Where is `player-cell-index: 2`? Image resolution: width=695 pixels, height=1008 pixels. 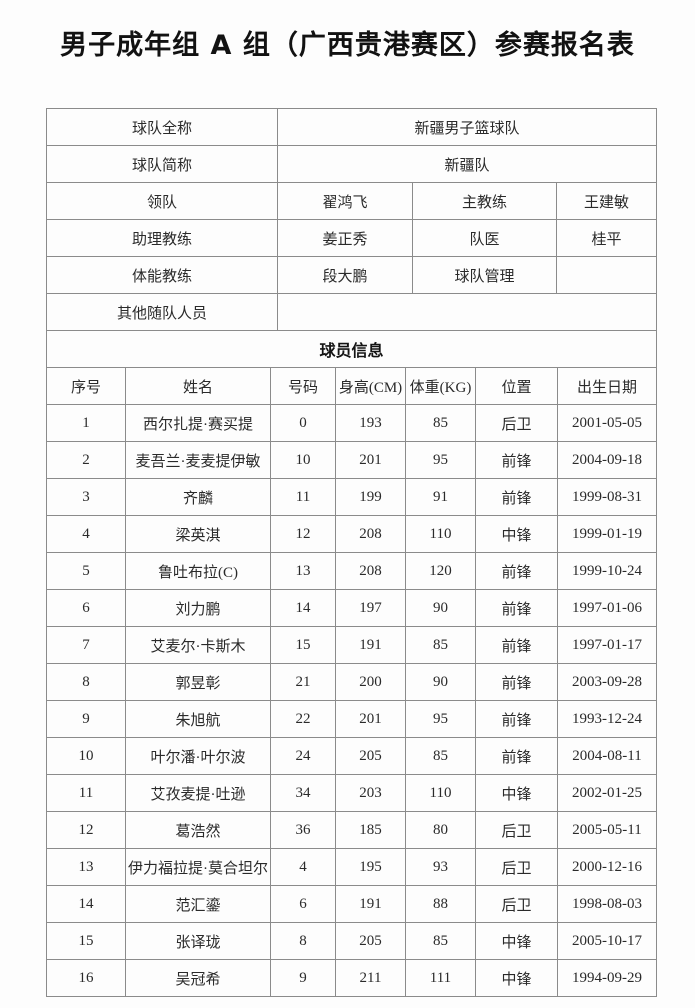
player-cell-index: 2 is located at coordinates (86, 460).